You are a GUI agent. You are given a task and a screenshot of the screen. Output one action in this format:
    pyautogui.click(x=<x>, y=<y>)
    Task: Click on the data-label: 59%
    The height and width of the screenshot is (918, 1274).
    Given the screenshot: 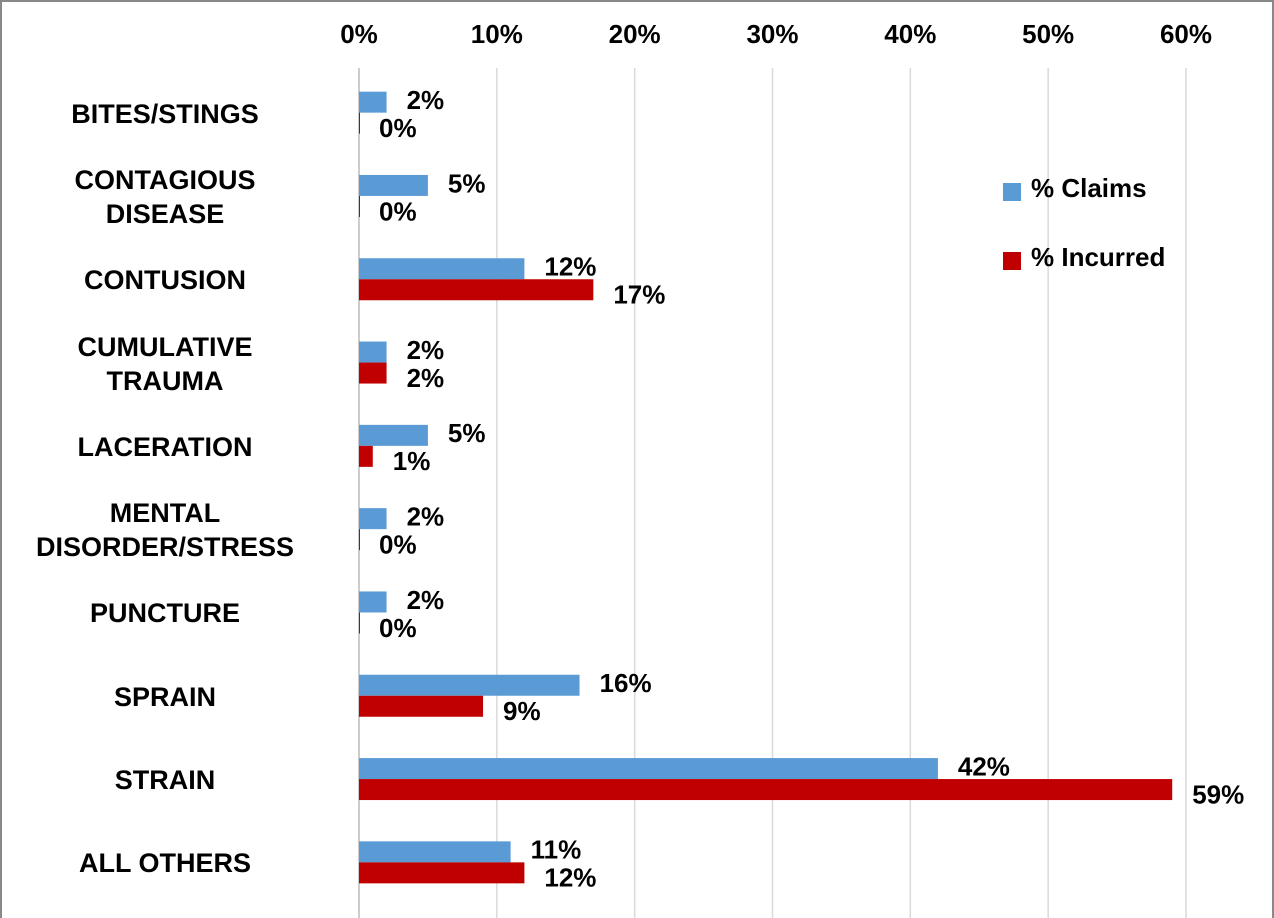 What is the action you would take?
    pyautogui.click(x=1218, y=794)
    